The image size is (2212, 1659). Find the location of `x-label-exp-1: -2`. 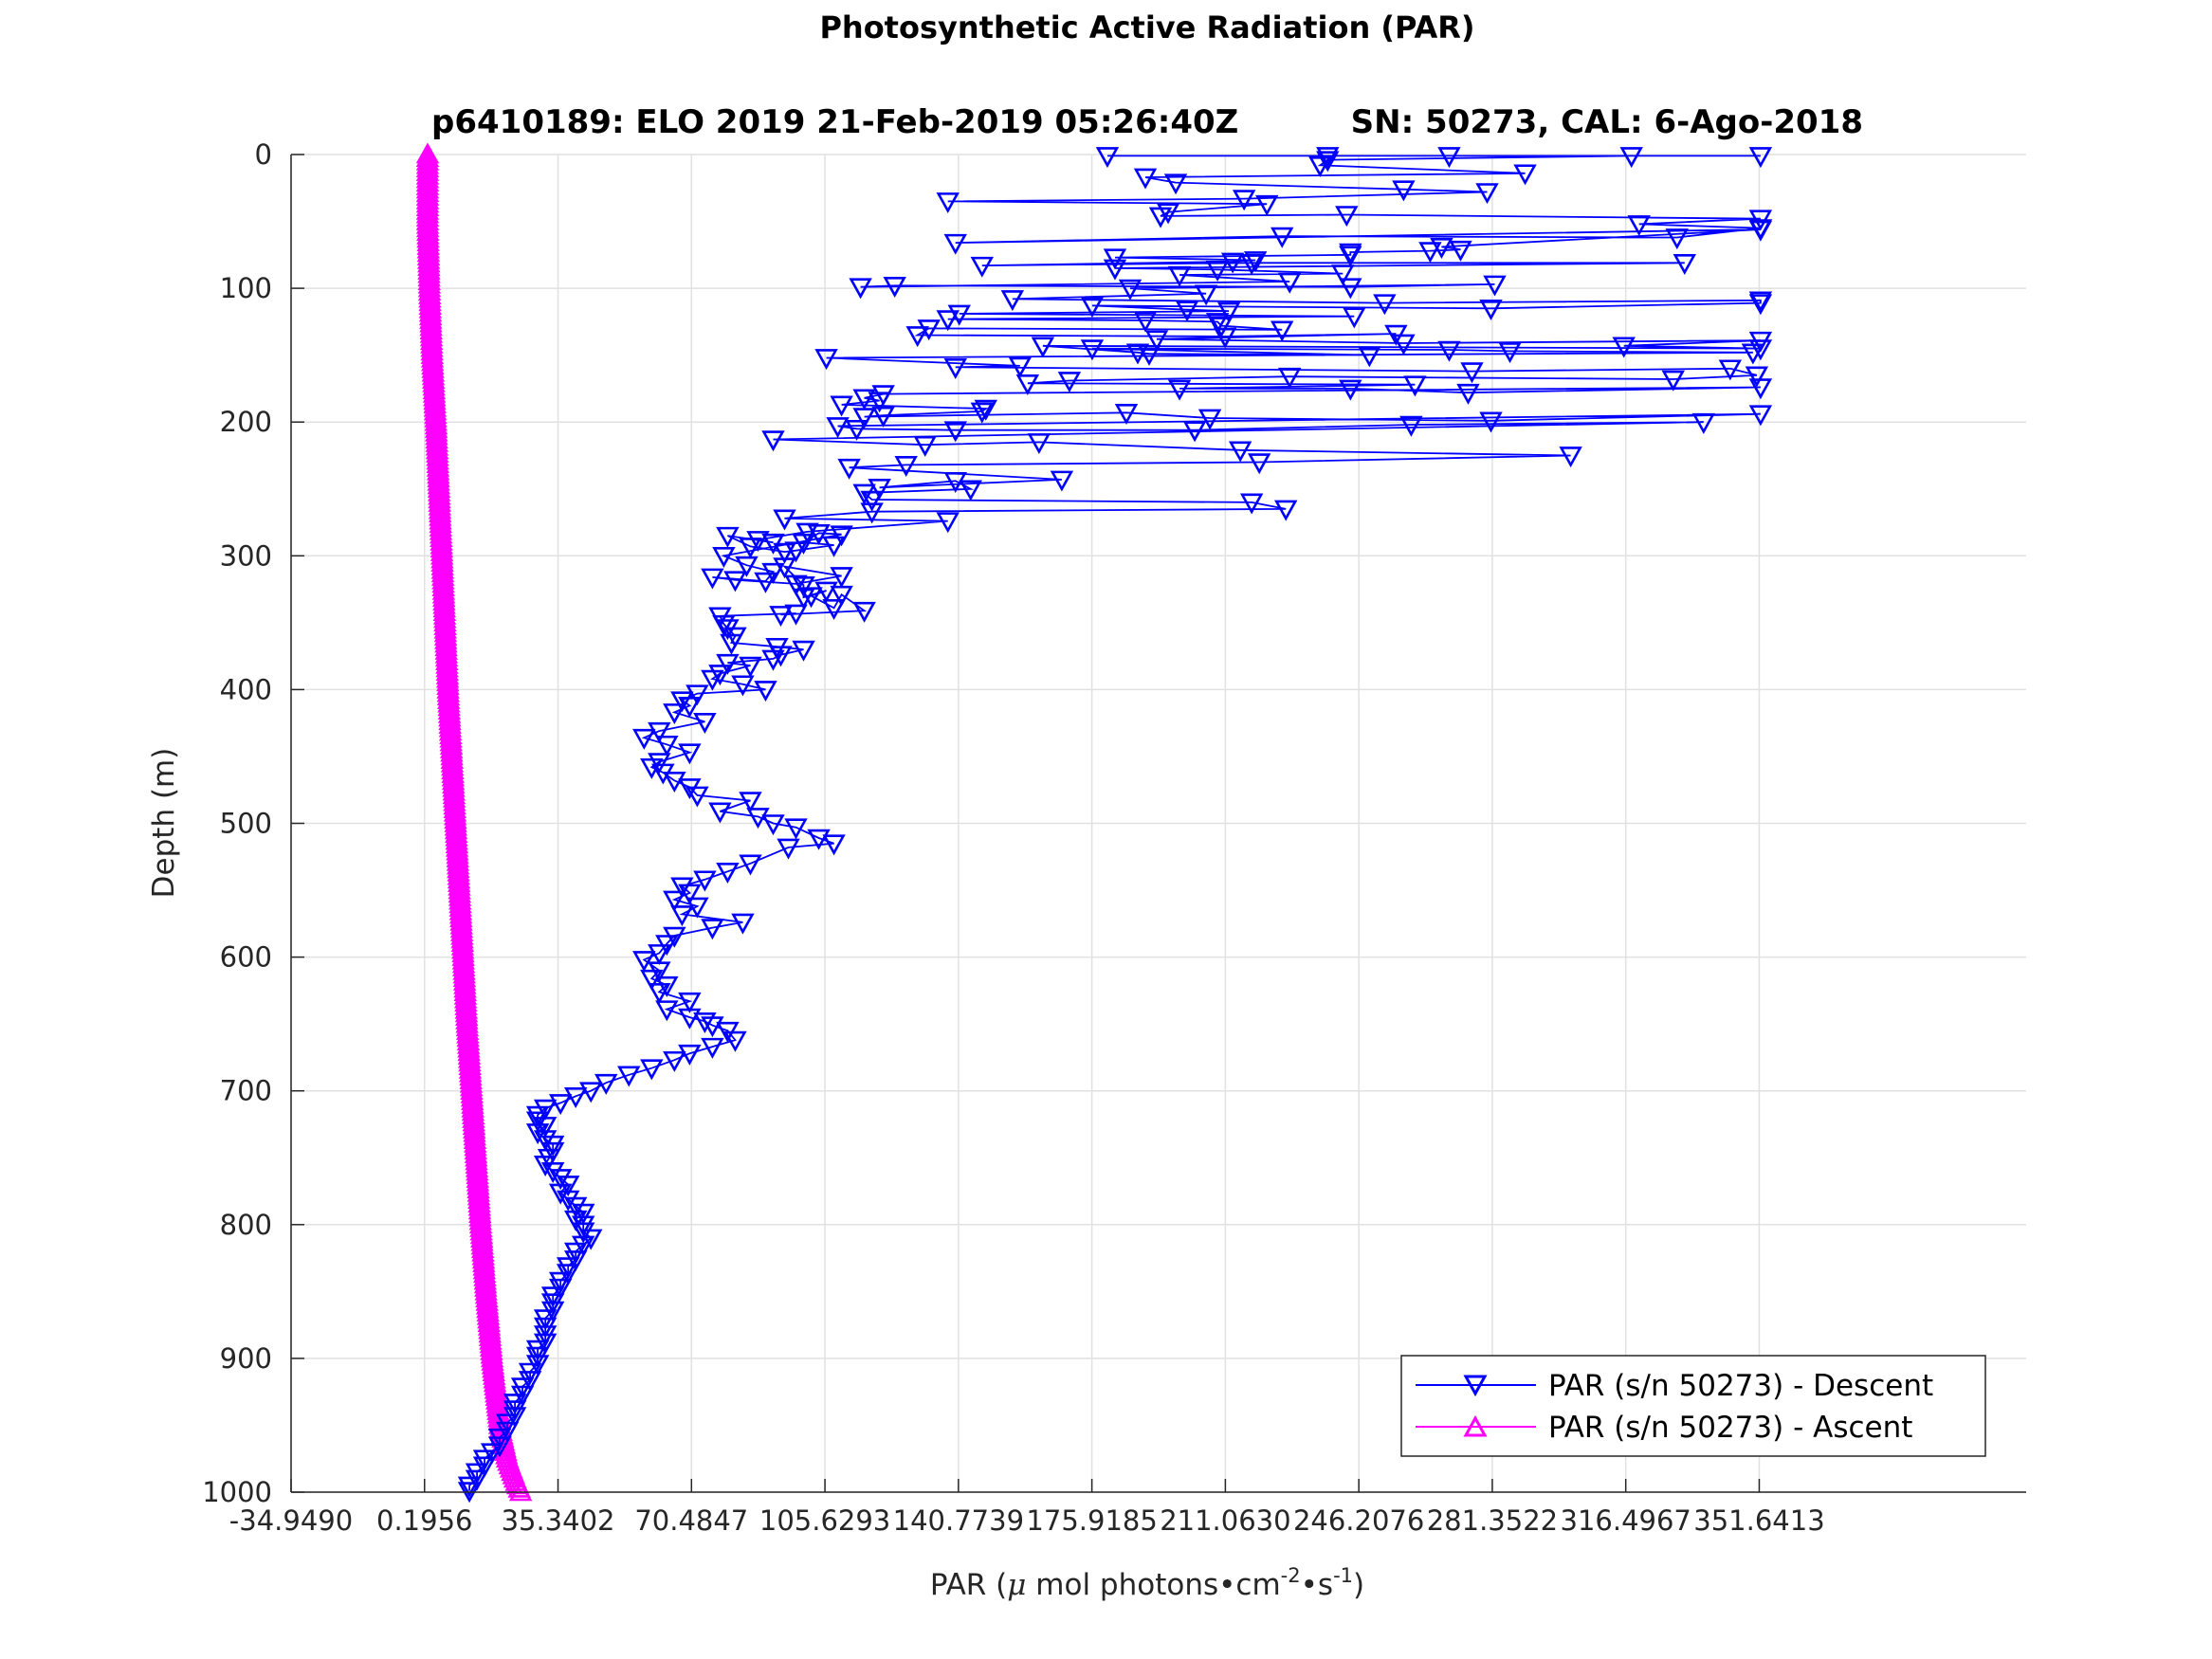

x-label-exp-1: -2 is located at coordinates (1291, 1575).